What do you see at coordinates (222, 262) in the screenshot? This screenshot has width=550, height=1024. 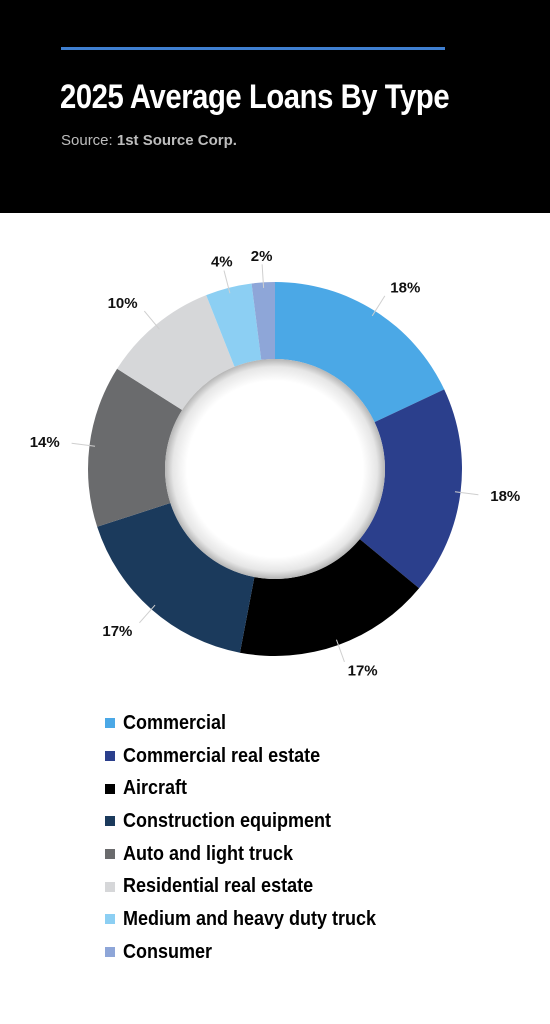 I see `slice-label: 4%` at bounding box center [222, 262].